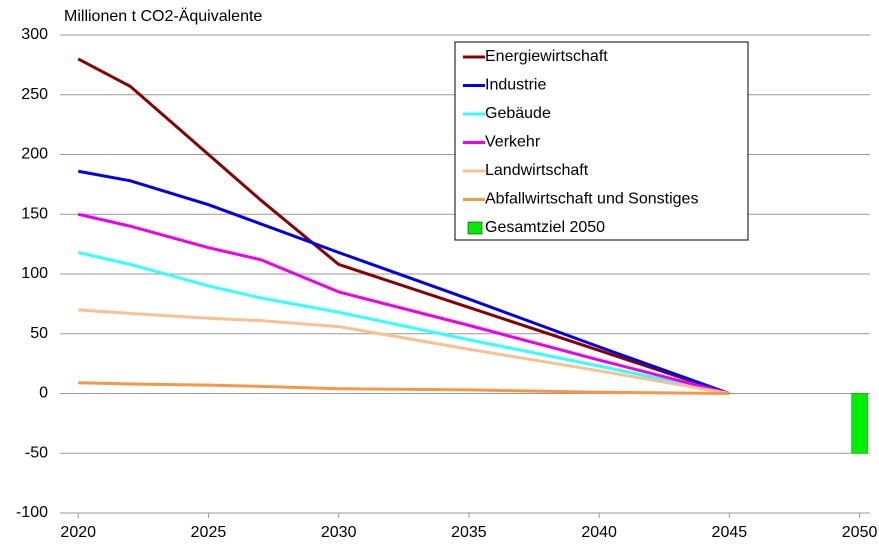 This screenshot has height=548, width=879. What do you see at coordinates (518, 113) in the screenshot?
I see `legend-label: Gebäude` at bounding box center [518, 113].